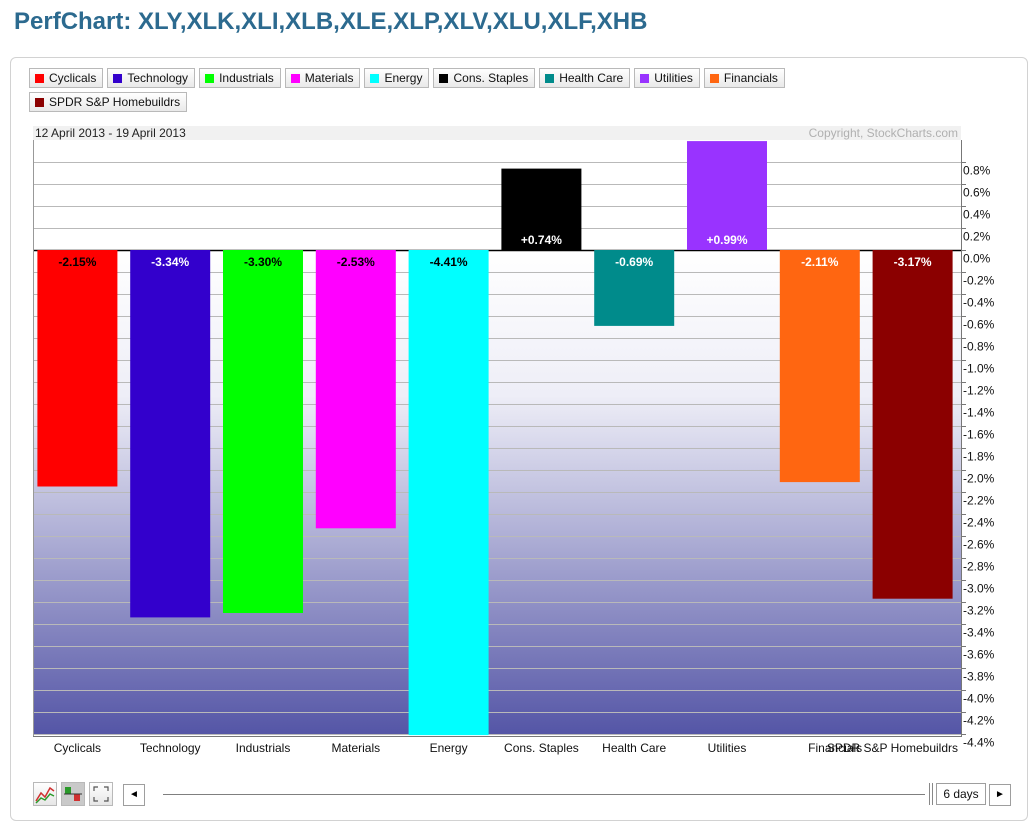  What do you see at coordinates (835, 748) in the screenshot?
I see `x-tick-label: Financials` at bounding box center [835, 748].